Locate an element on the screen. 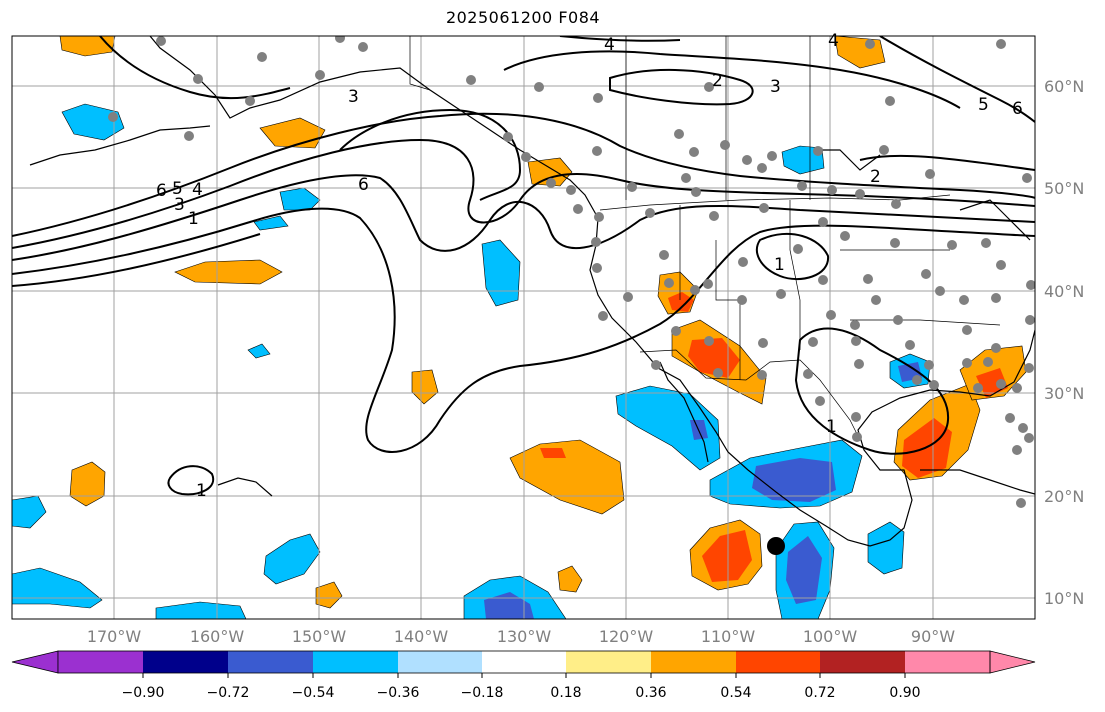  colorbar-extend-high is located at coordinates (1012, 662).